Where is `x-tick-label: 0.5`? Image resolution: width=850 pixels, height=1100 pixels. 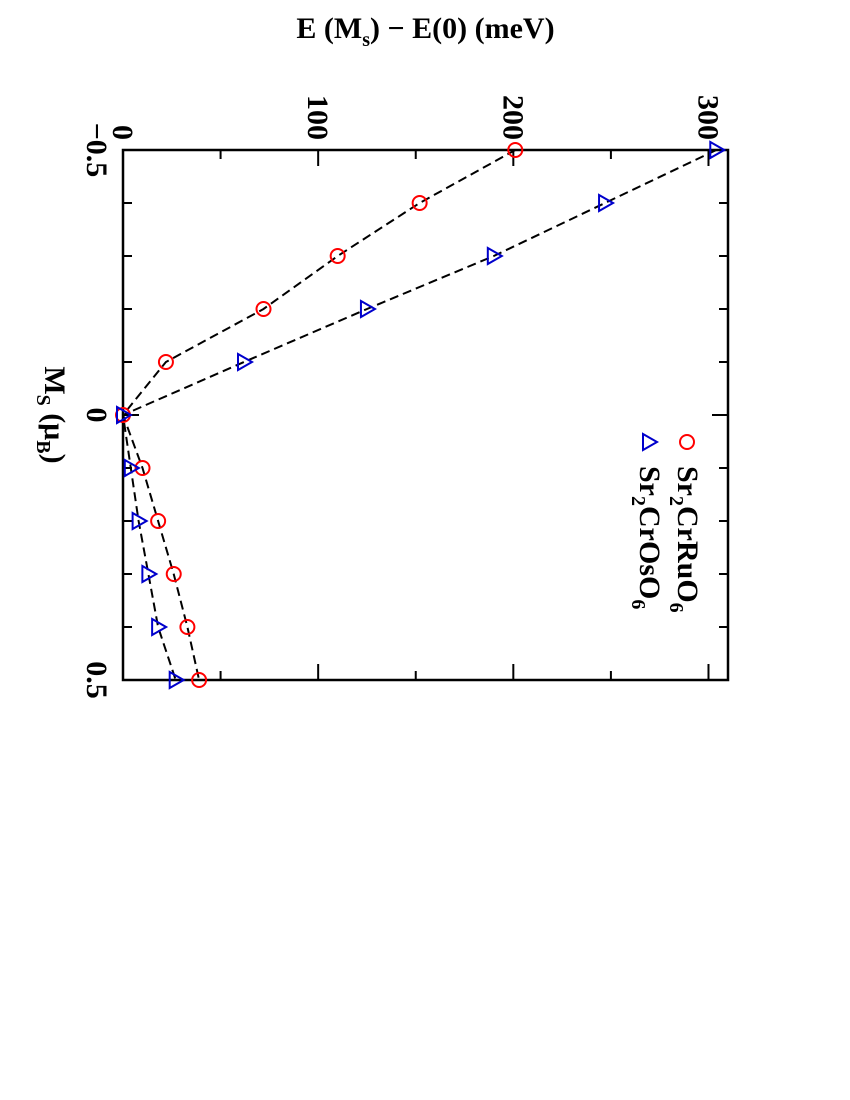 x-tick-label: 0.5 is located at coordinates (96, 680).